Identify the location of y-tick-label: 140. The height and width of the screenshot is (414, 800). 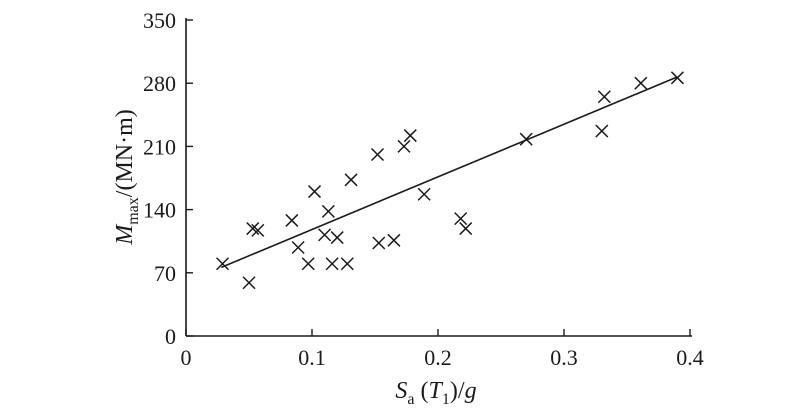
(159, 210).